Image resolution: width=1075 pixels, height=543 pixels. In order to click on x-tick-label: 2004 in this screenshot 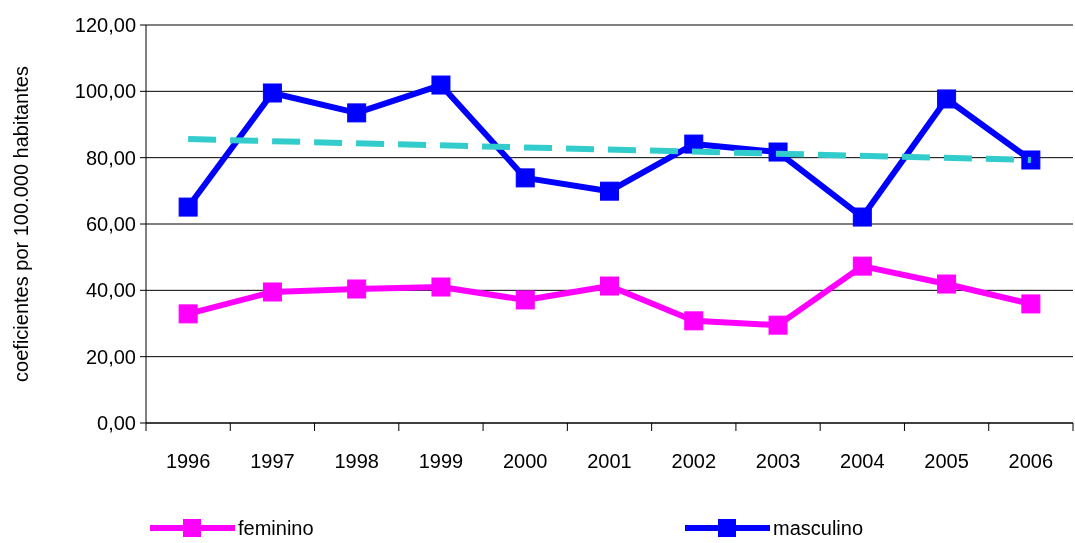, I will do `click(862, 461)`.